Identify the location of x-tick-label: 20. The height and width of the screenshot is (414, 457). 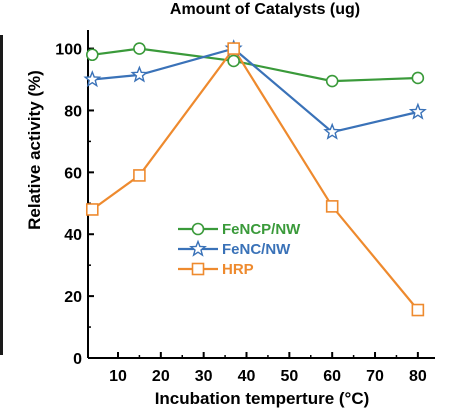
(161, 376).